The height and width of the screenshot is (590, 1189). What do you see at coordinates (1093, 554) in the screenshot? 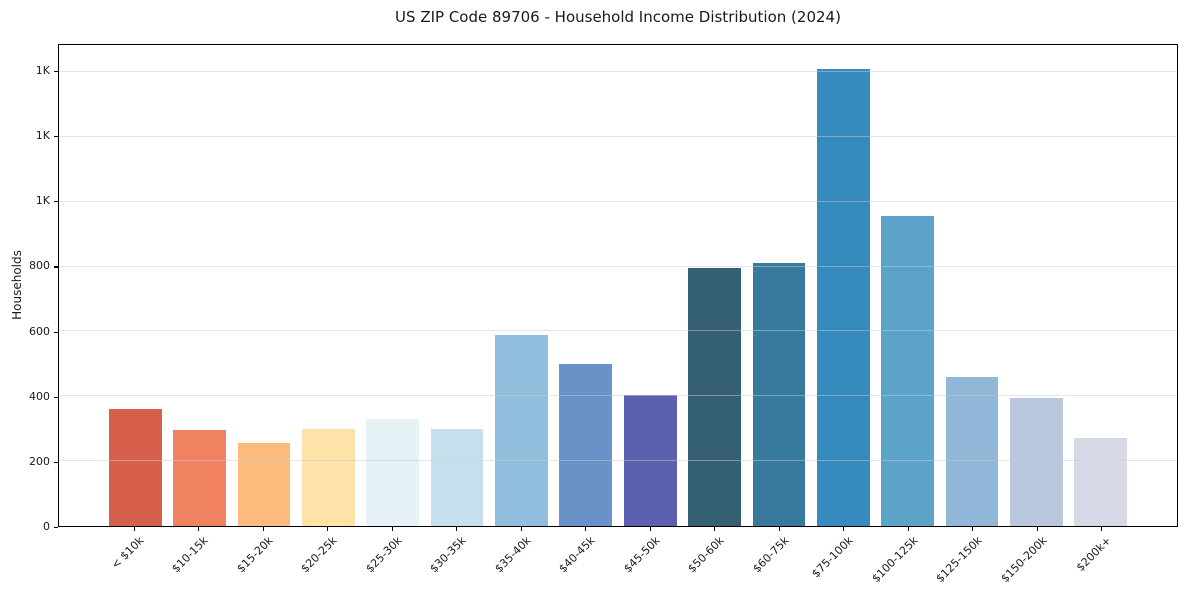
I see `x-tick-label: $200k+` at bounding box center [1093, 554].